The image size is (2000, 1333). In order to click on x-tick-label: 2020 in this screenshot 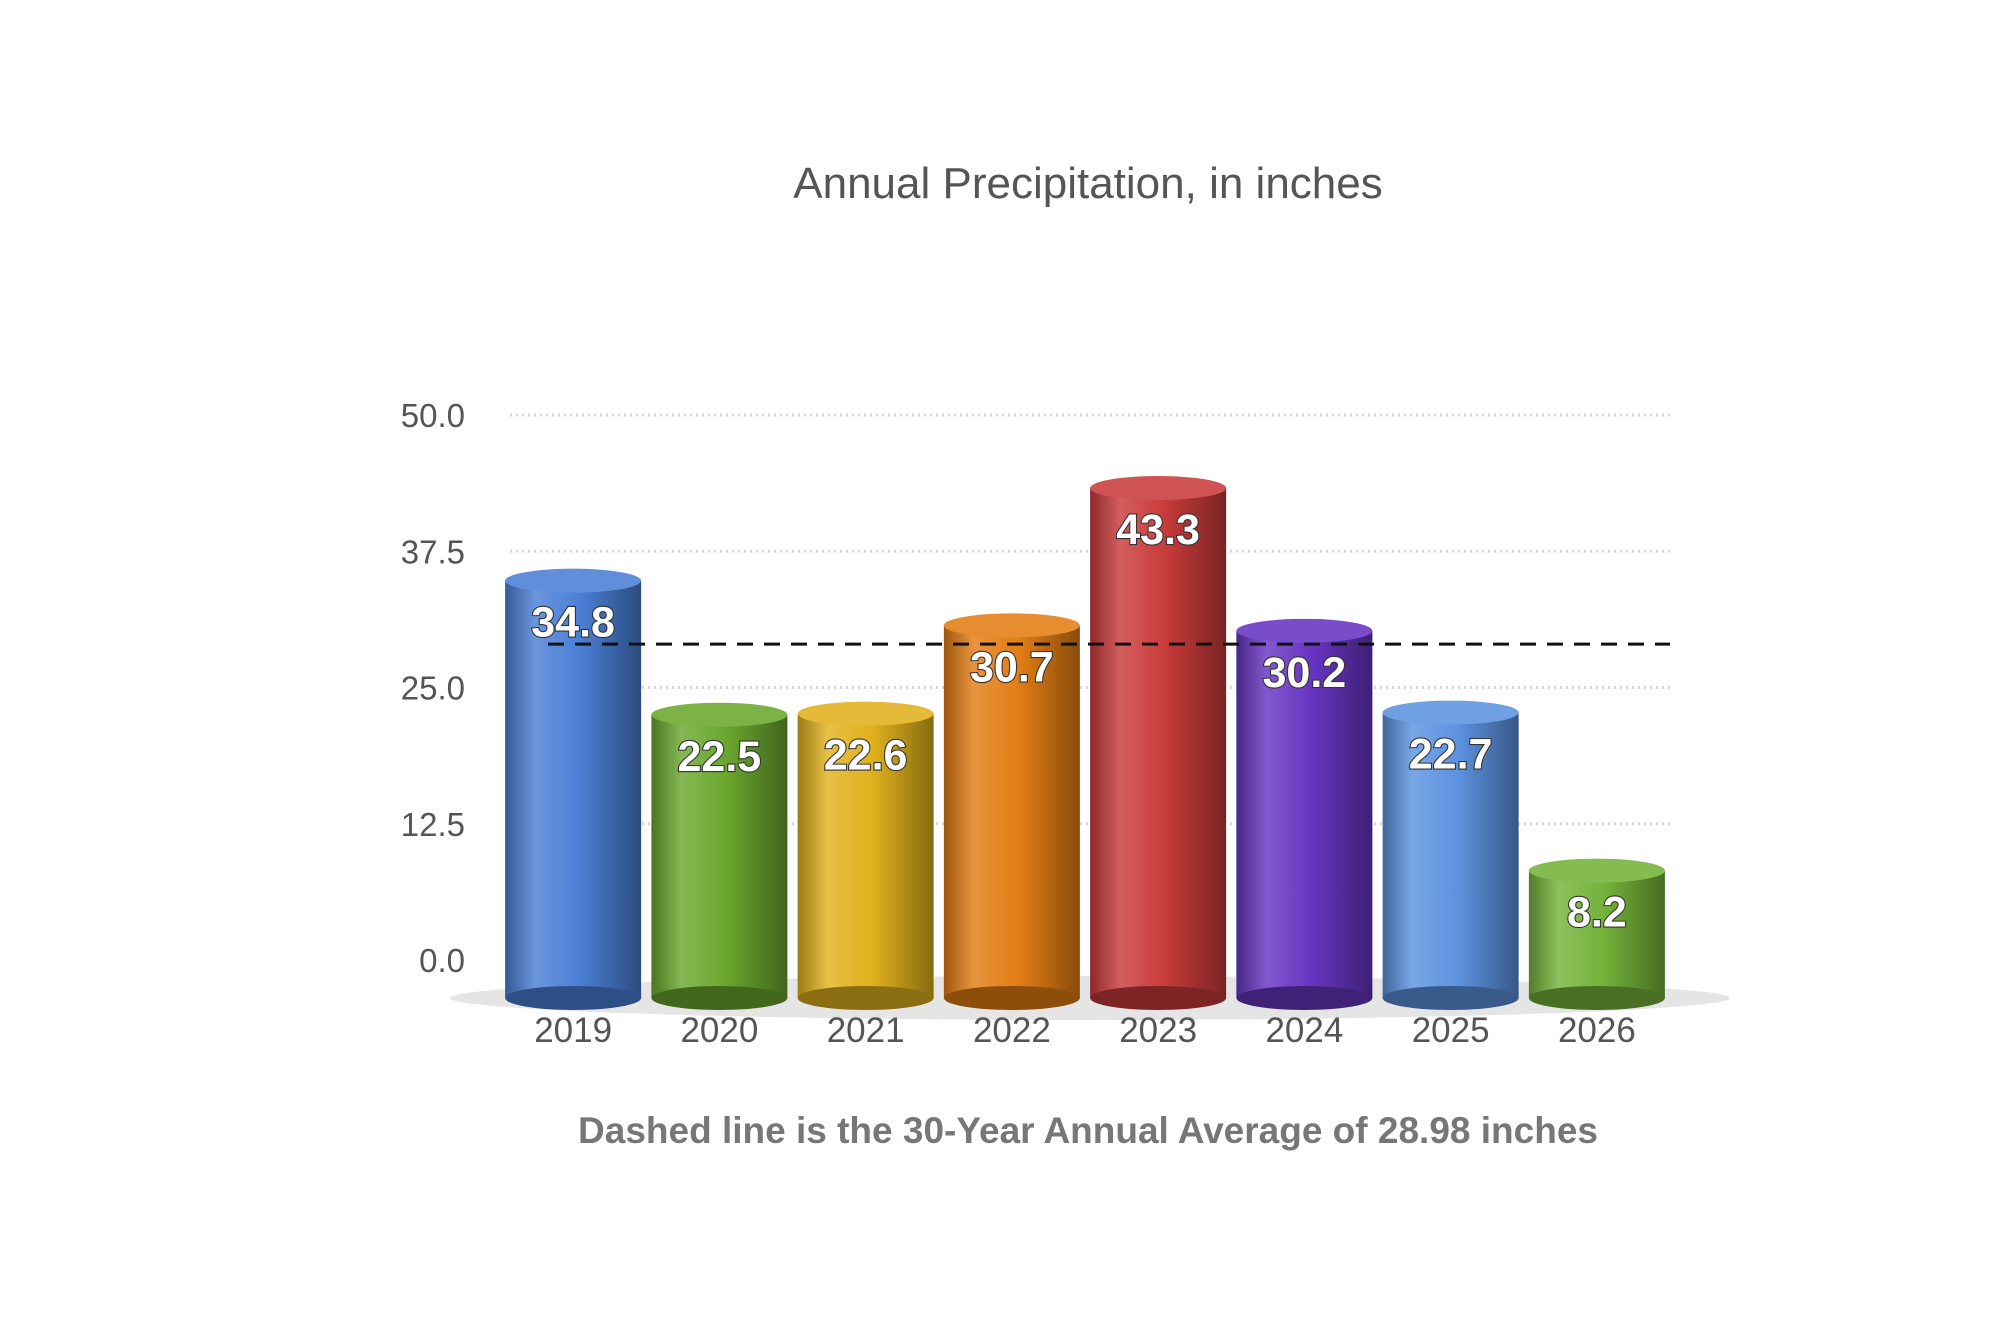, I will do `click(719, 1030)`.